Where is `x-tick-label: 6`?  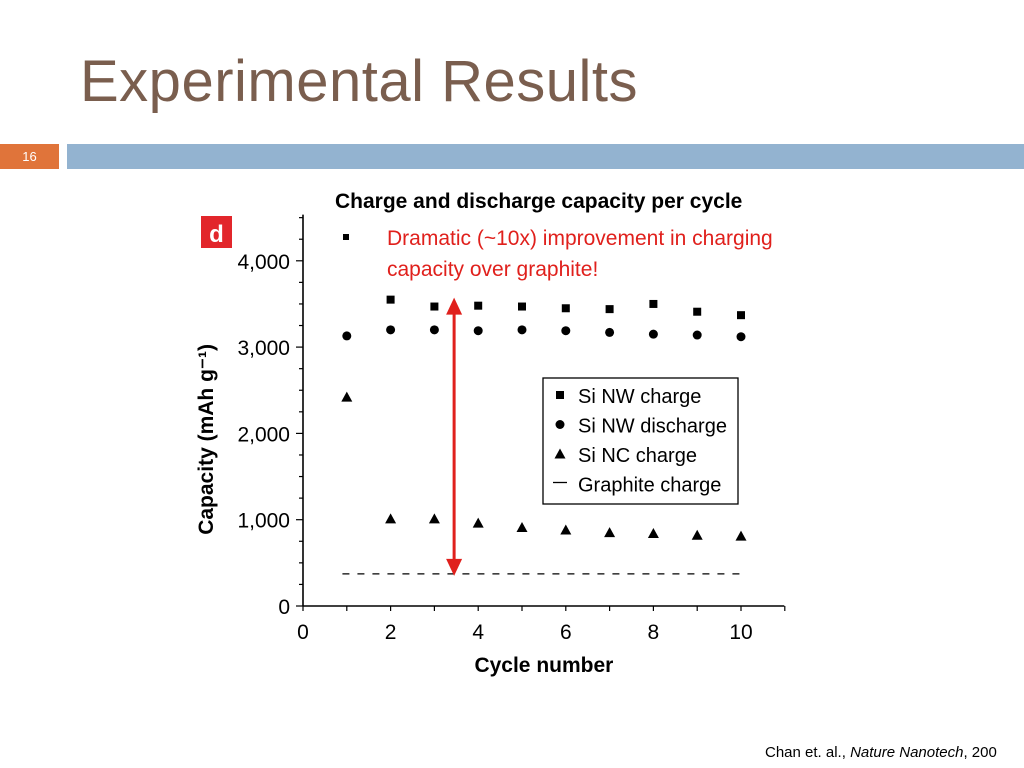 x-tick-label: 6 is located at coordinates (566, 632).